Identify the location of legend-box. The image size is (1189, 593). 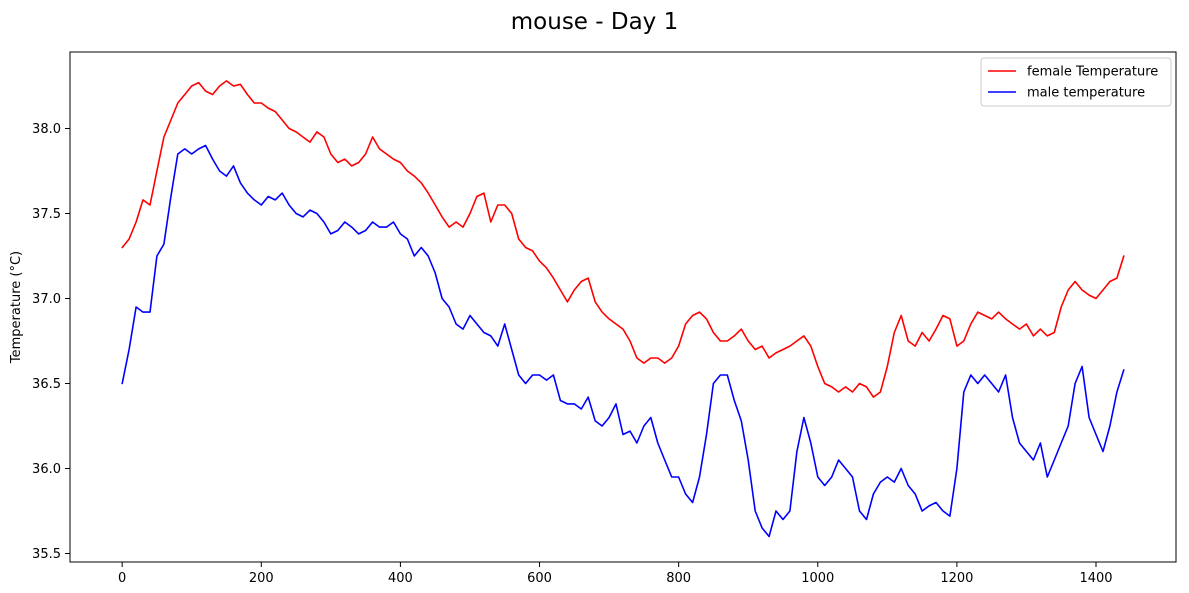
(1076, 82).